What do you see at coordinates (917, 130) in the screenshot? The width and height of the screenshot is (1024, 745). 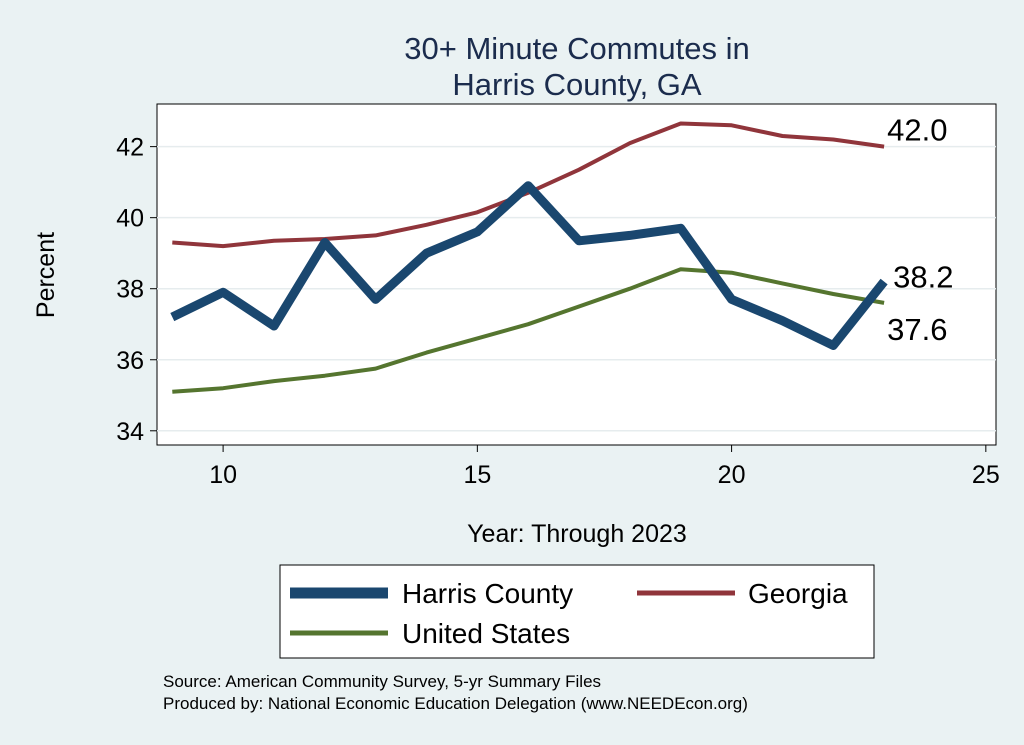 I see `end-label-georgia: 42.0` at bounding box center [917, 130].